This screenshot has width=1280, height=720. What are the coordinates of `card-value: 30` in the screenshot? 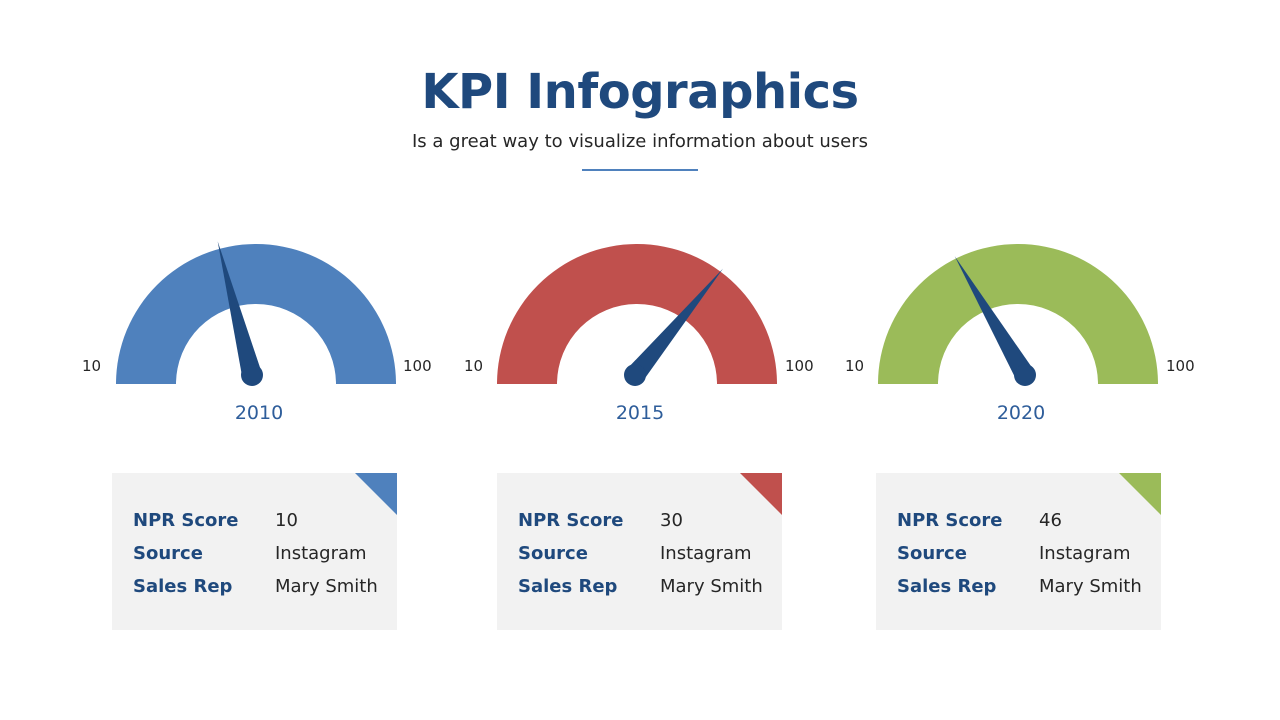 It's located at (671, 520).